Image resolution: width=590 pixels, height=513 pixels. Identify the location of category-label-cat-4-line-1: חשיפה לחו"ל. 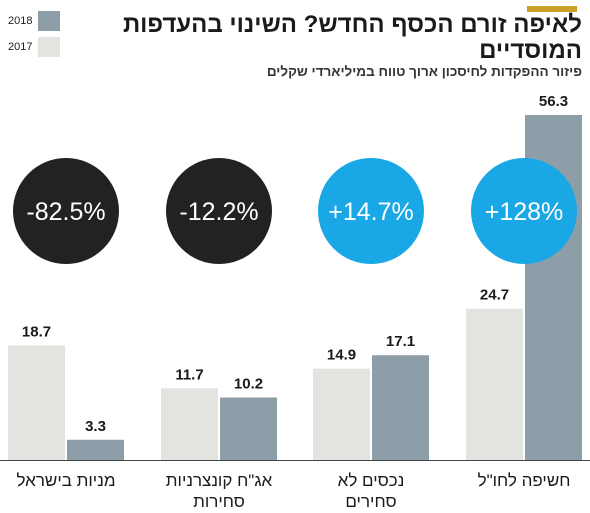
(524, 480).